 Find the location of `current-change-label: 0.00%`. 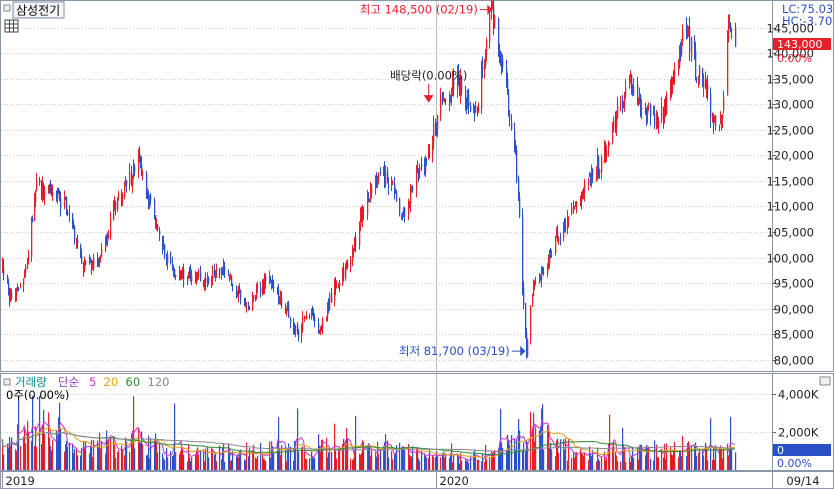

current-change-label: 0.00% is located at coordinates (794, 58).